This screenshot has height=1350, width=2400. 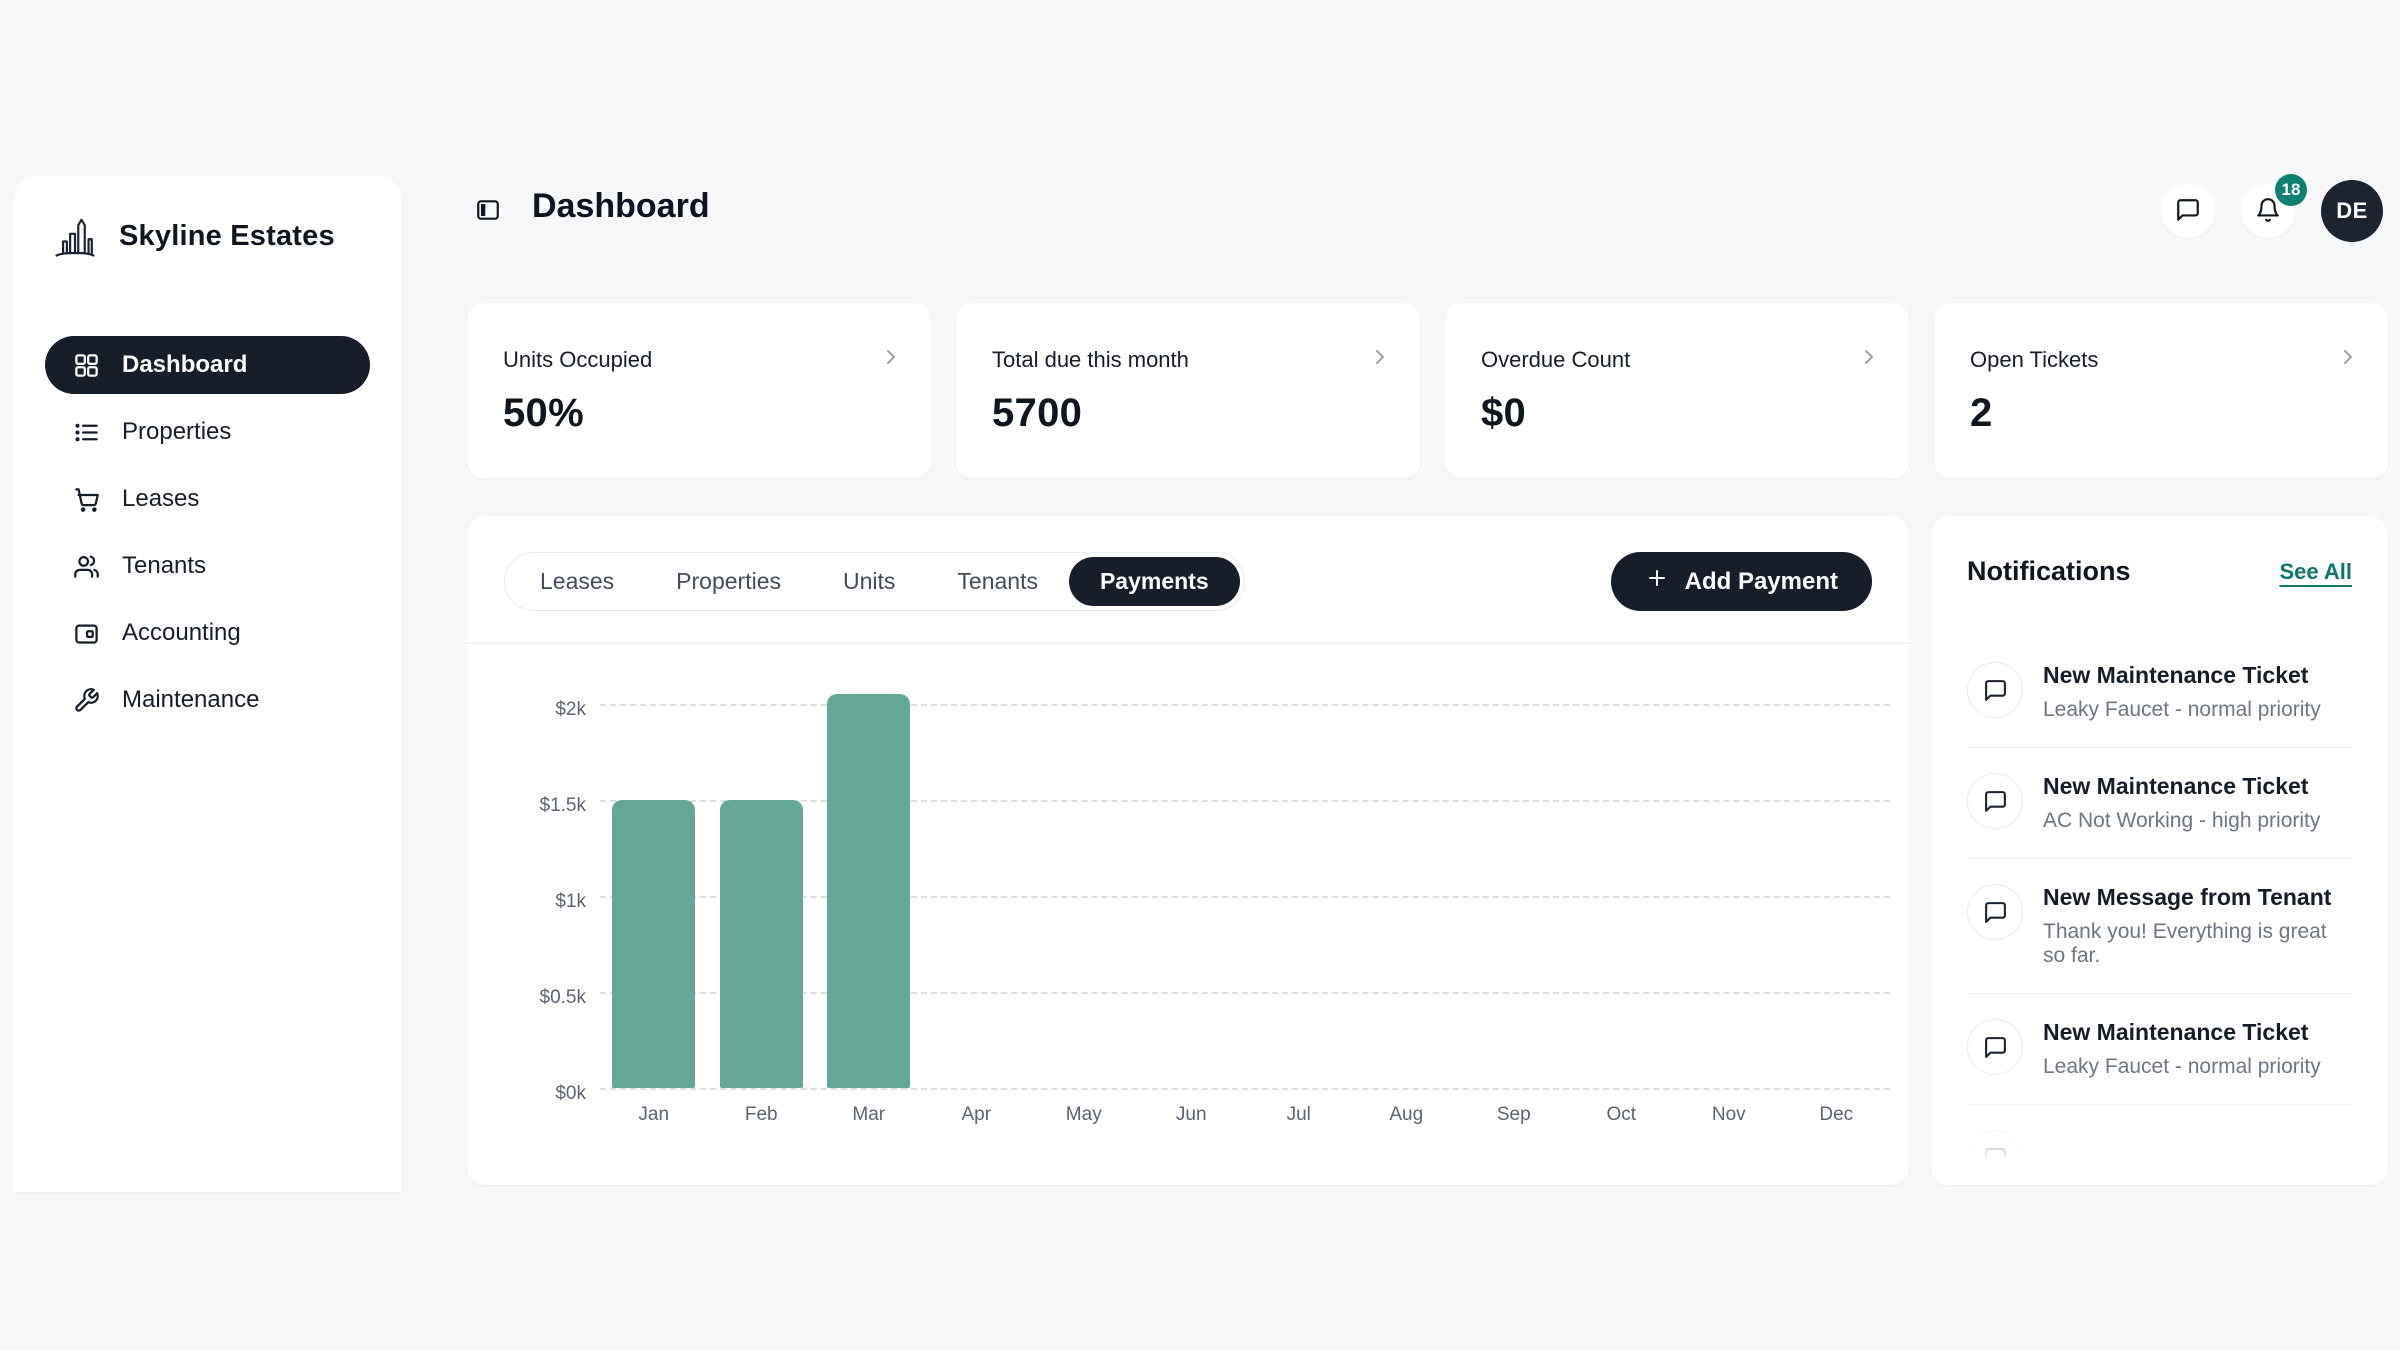 I want to click on notification-subtitle: Thank you! Everything is great so far., so click(x=2185, y=943).